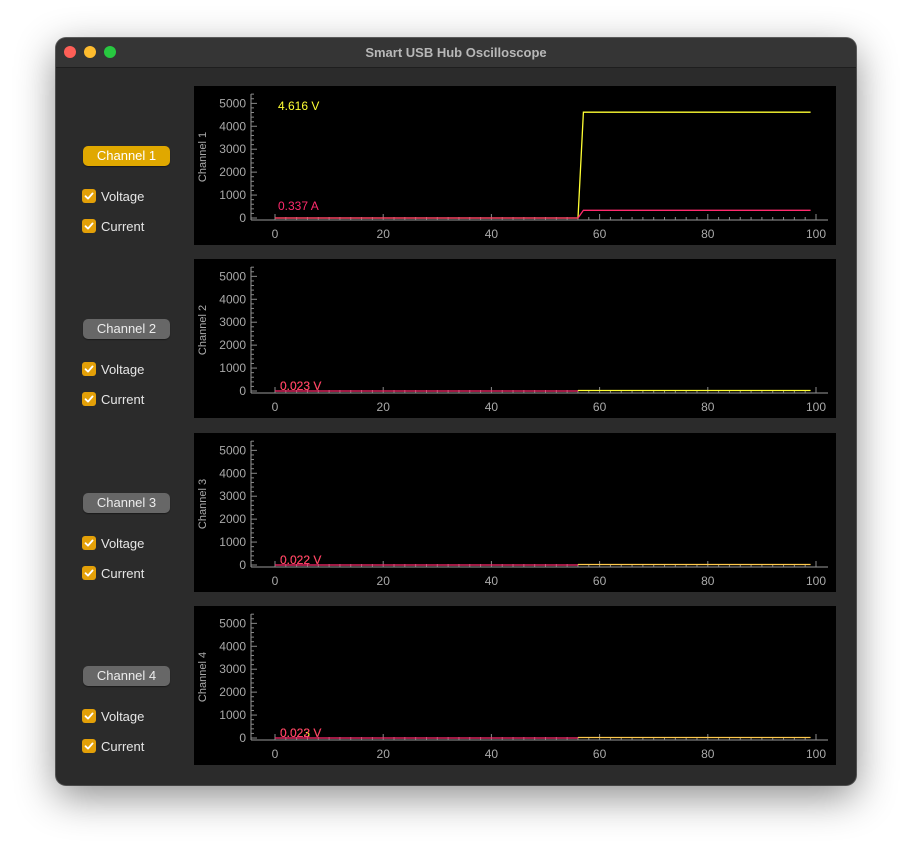 The height and width of the screenshot is (860, 912). I want to click on voltage-readout: 0.022 V, so click(300, 560).